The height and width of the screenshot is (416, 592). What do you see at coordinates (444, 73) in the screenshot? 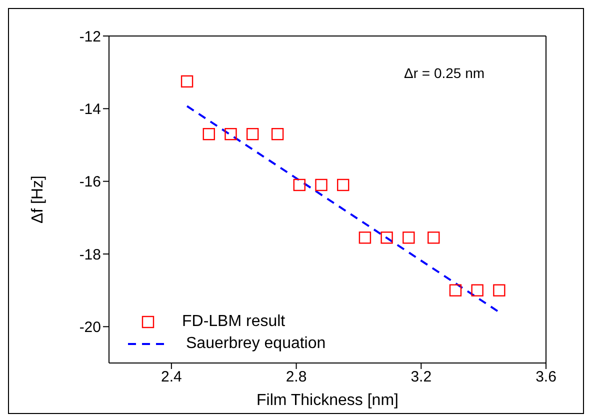
I see `annotation: Δr = 0.25 nm` at bounding box center [444, 73].